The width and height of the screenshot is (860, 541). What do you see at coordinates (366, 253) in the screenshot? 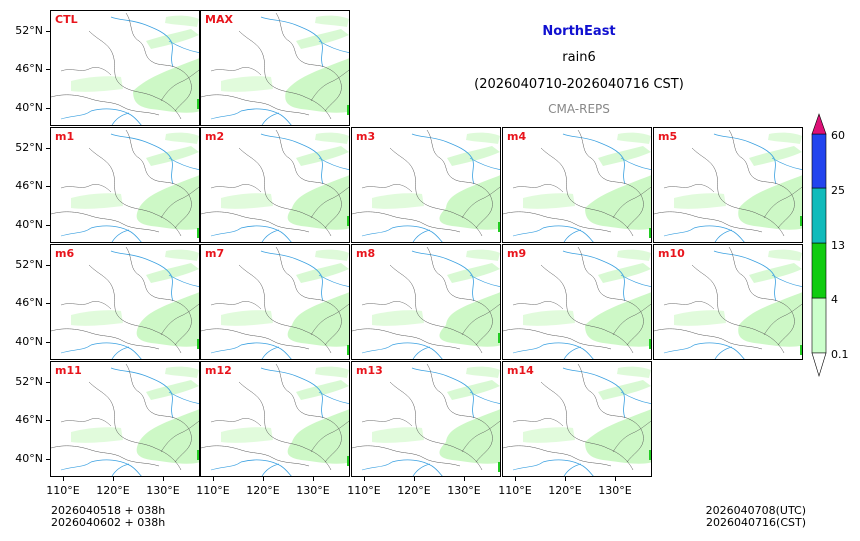
I see `panel-label: m8` at bounding box center [366, 253].